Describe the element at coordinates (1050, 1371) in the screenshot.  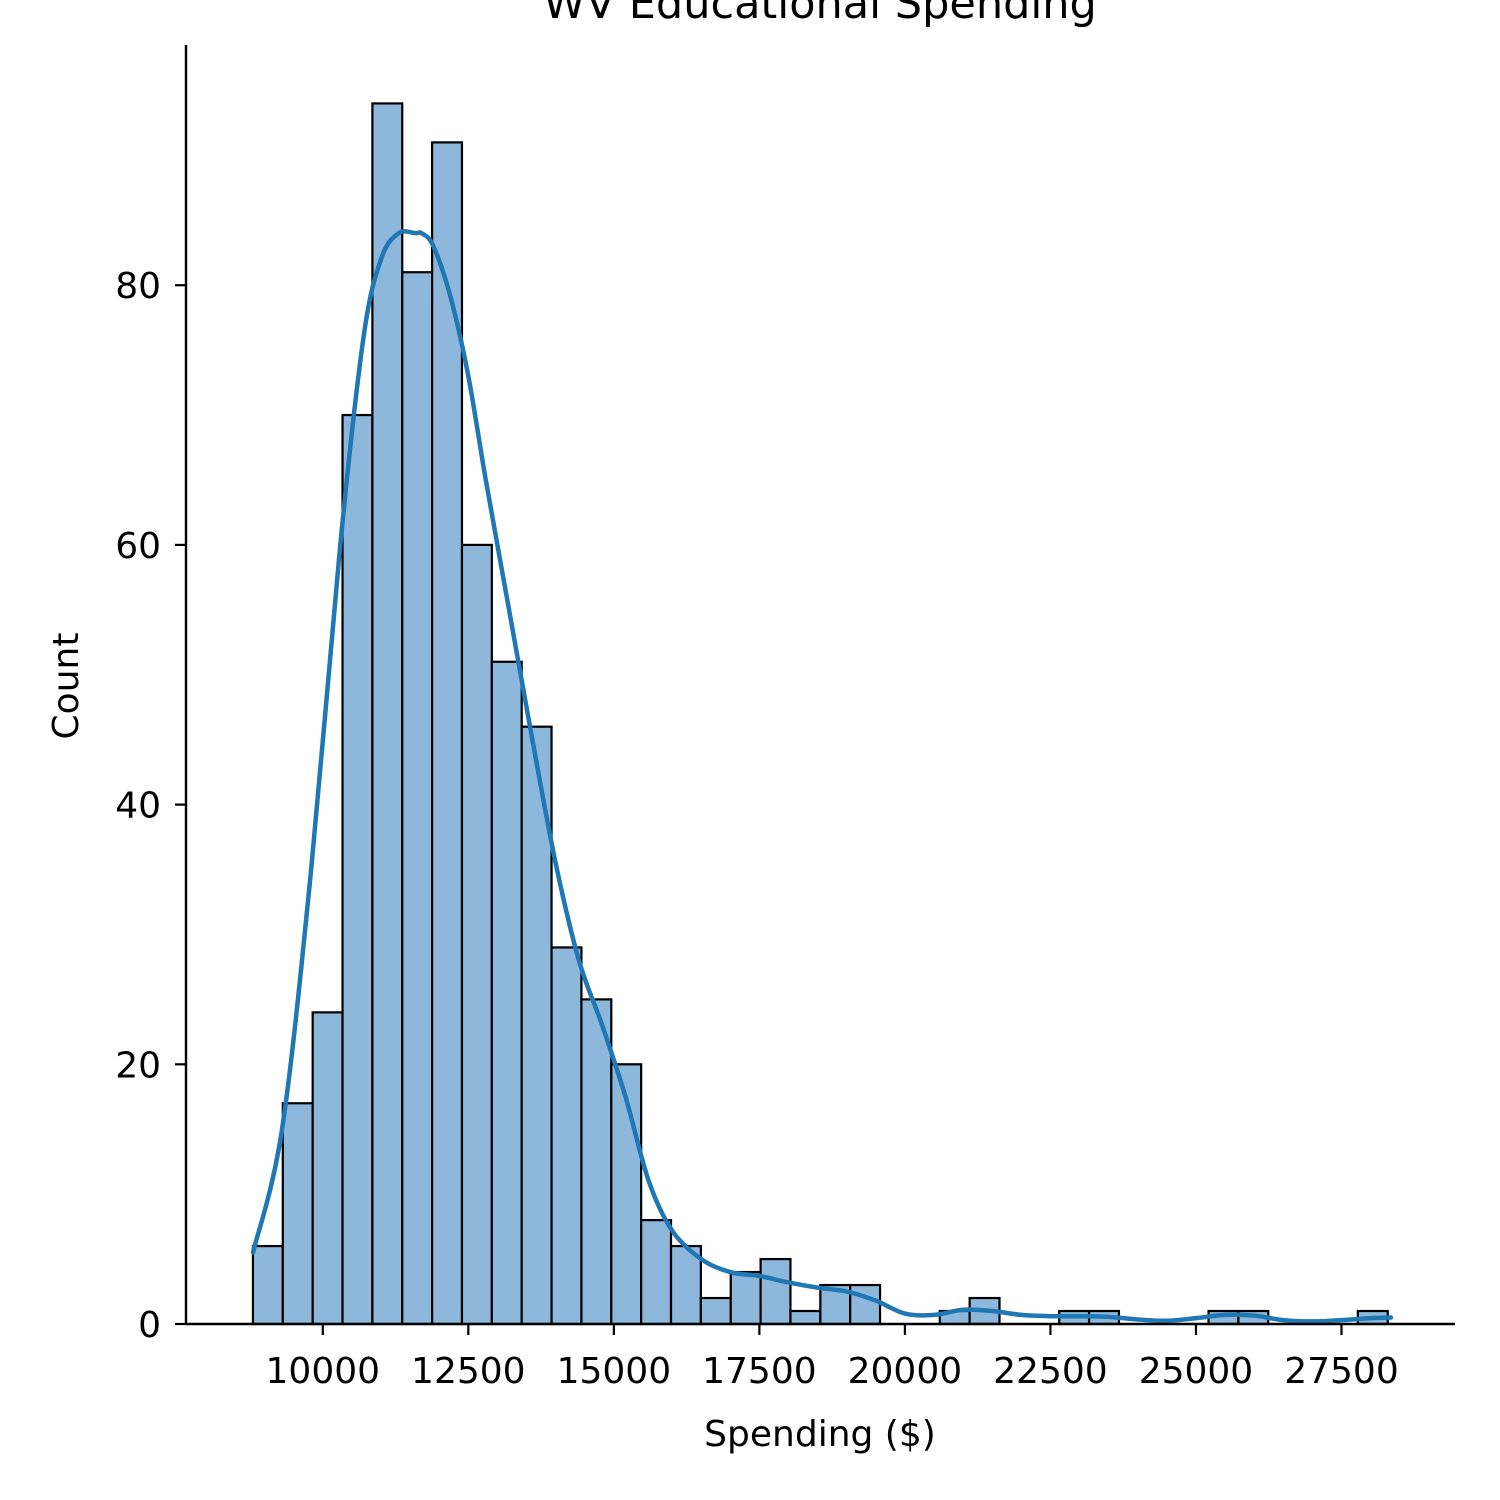
I see `x-tick-label: 22500` at that location.